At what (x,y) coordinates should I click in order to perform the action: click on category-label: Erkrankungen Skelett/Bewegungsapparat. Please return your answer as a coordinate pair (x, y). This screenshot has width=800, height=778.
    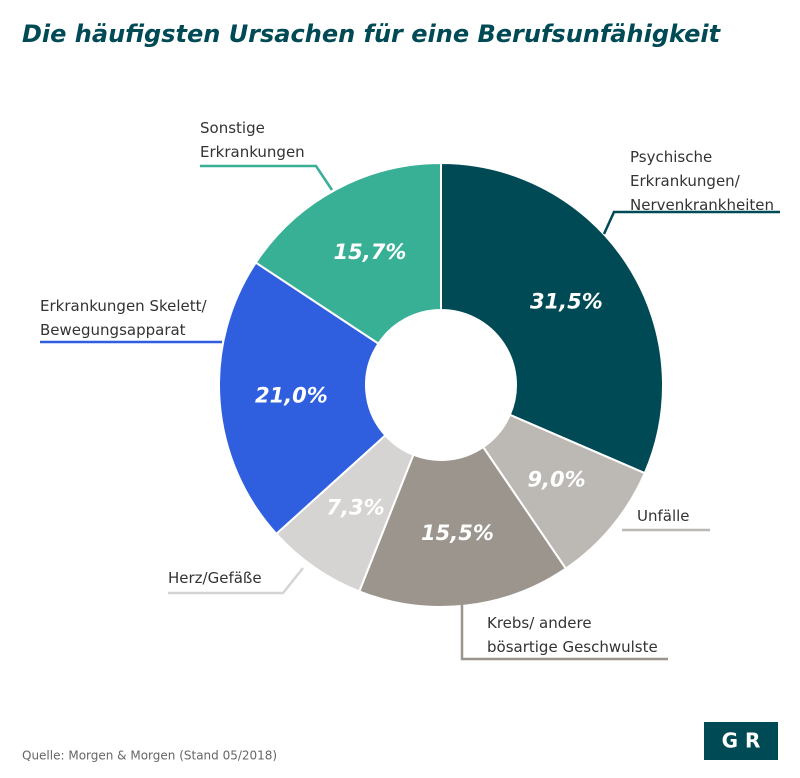
    Looking at the image, I should click on (124, 318).